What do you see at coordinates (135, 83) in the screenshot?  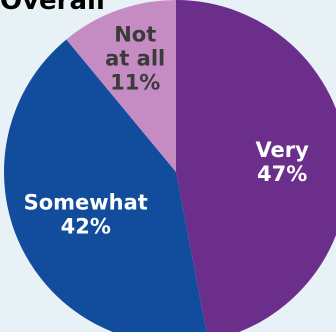 I see `slice-value-label-2: 11%` at bounding box center [135, 83].